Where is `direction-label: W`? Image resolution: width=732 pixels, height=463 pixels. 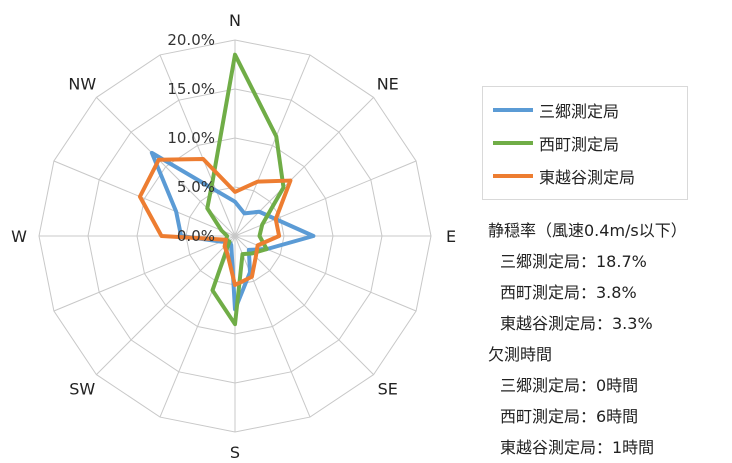 direction-label: W is located at coordinates (19, 236).